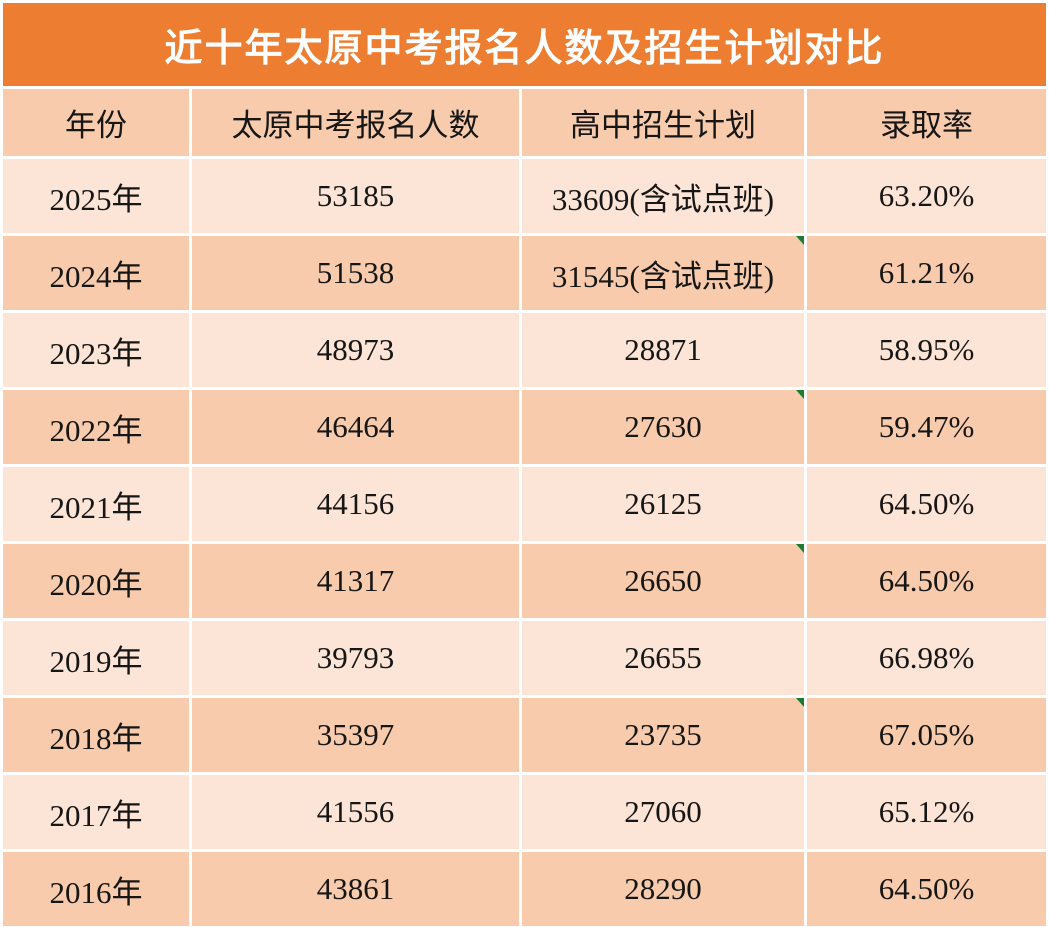  I want to click on cell-plan: 27630, so click(663, 427).